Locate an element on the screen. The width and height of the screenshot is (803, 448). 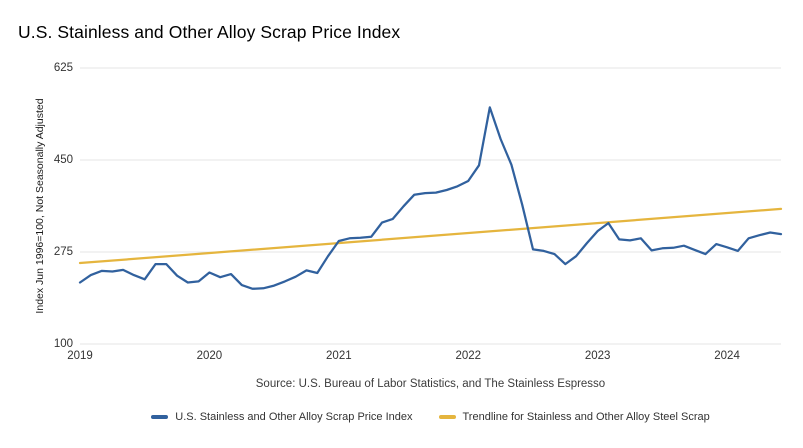
y-tick-label-100: 100 is located at coordinates (63, 344).